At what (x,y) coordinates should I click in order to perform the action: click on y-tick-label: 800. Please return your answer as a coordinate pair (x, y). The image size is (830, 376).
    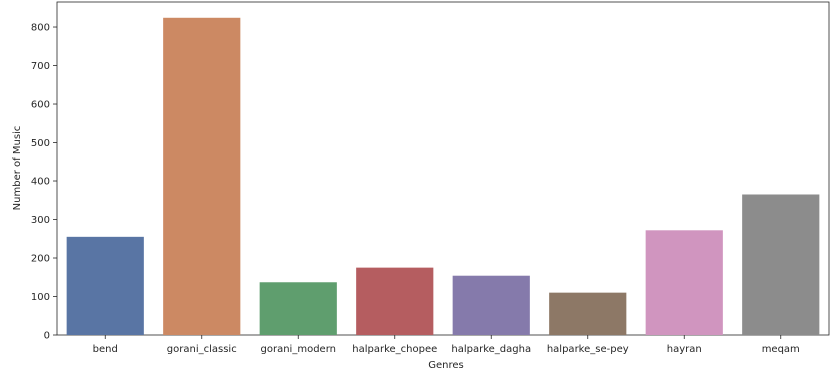
    Looking at the image, I should click on (40, 28).